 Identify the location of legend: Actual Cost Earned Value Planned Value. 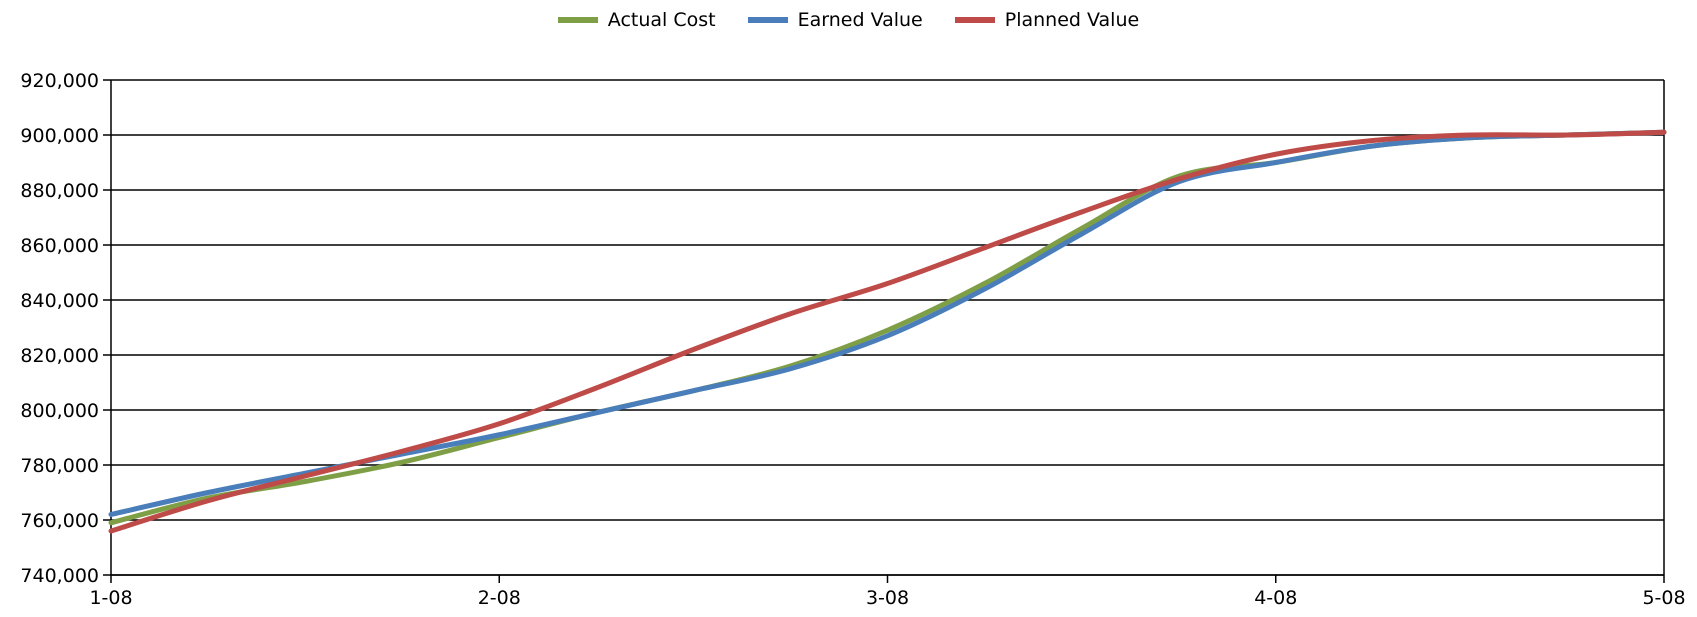
(848, 20).